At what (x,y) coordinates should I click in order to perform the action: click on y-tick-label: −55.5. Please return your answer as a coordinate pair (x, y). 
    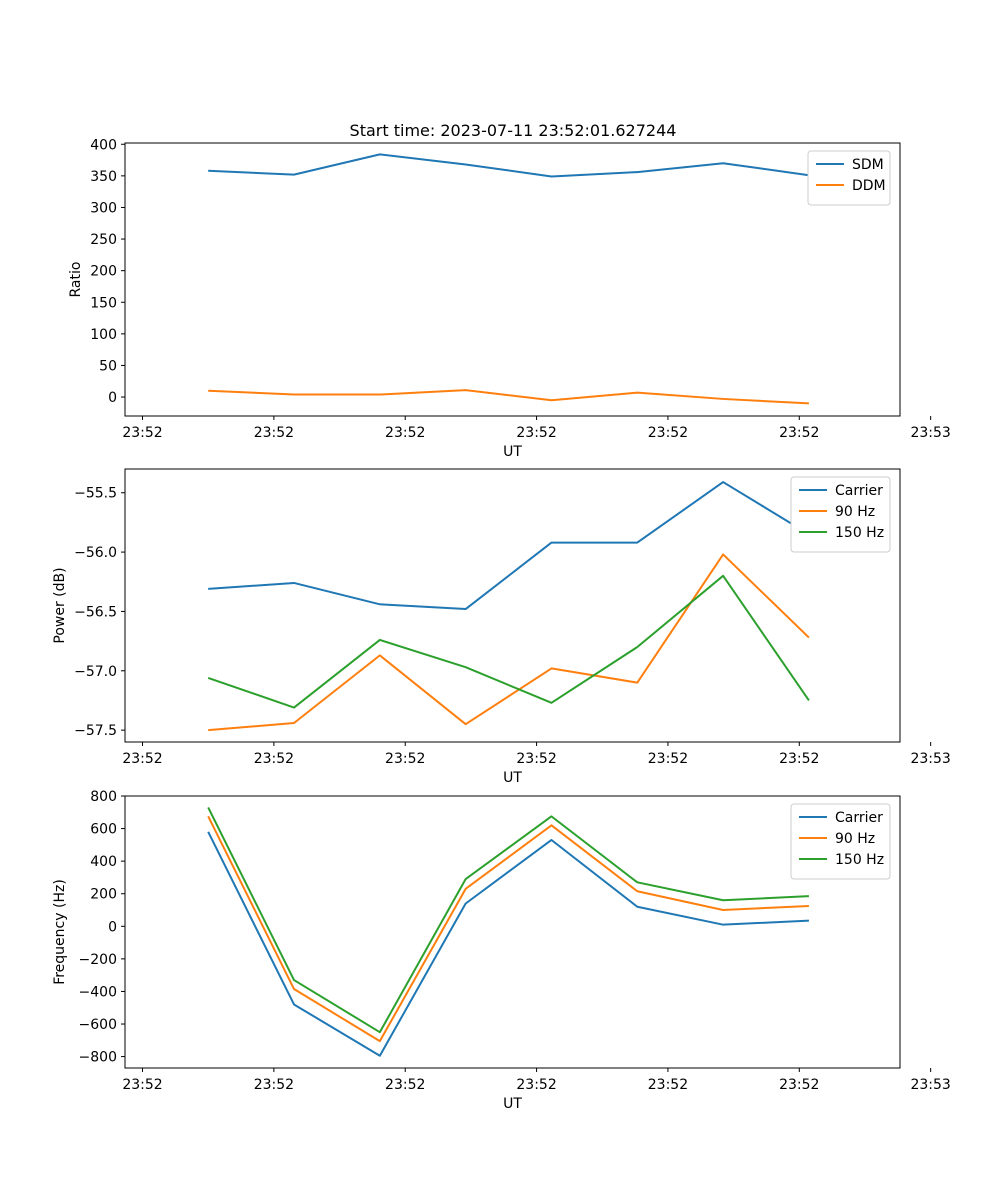
    Looking at the image, I should click on (95, 494).